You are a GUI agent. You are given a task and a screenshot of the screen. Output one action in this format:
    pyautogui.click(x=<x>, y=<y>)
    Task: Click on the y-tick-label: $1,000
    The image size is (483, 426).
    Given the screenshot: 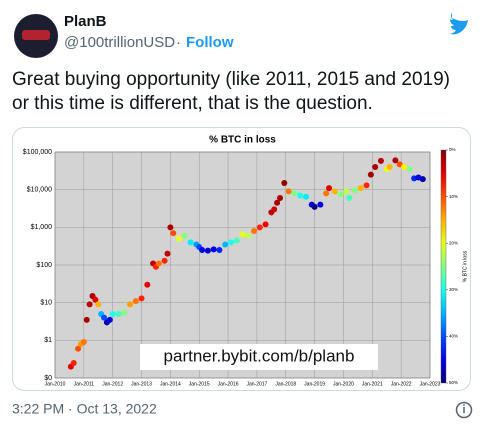 What is the action you would take?
    pyautogui.click(x=42, y=227)
    